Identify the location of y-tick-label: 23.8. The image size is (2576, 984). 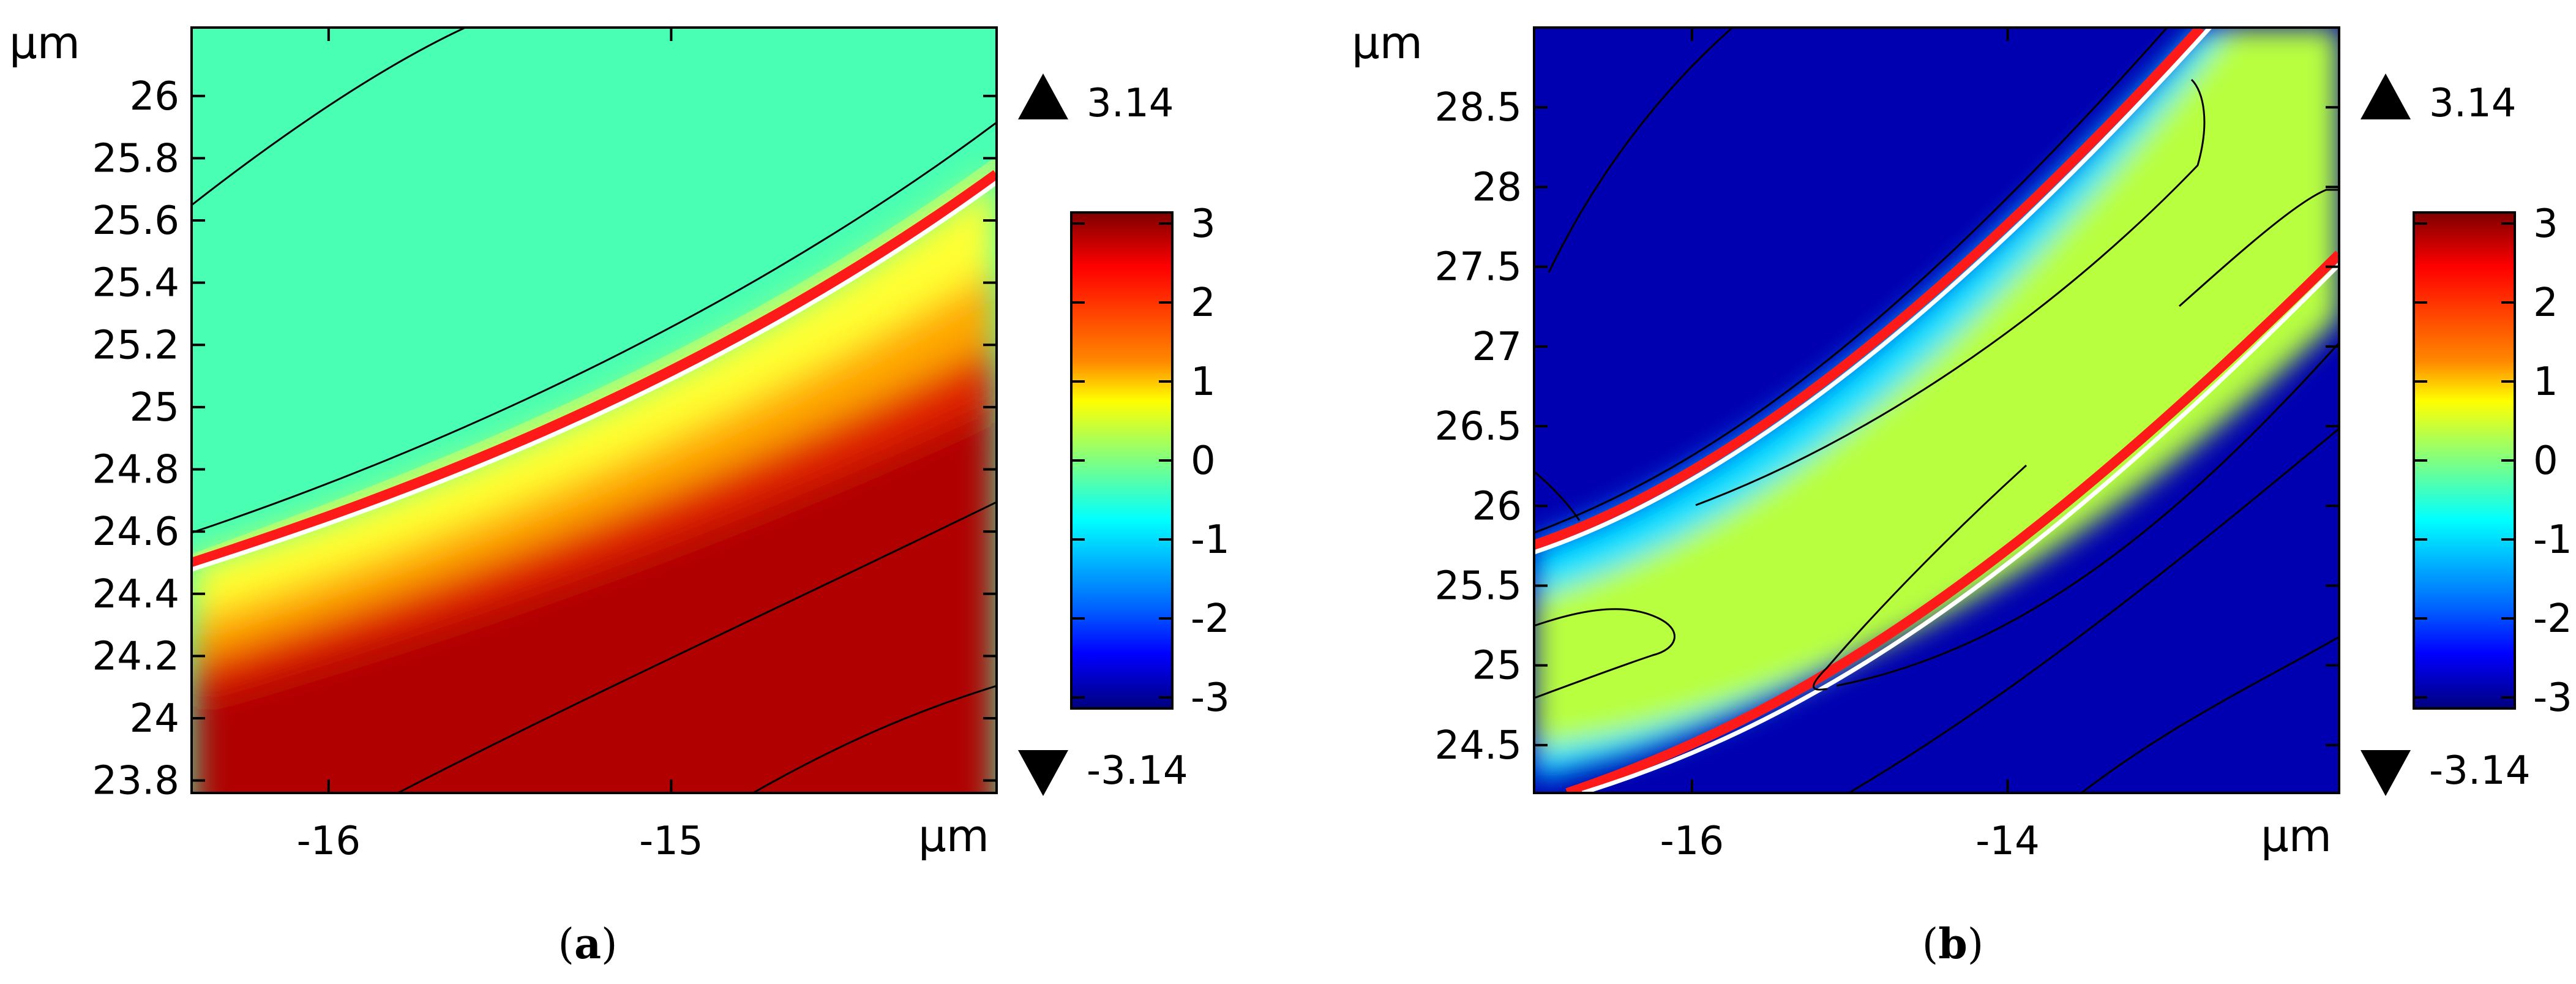
(136, 781).